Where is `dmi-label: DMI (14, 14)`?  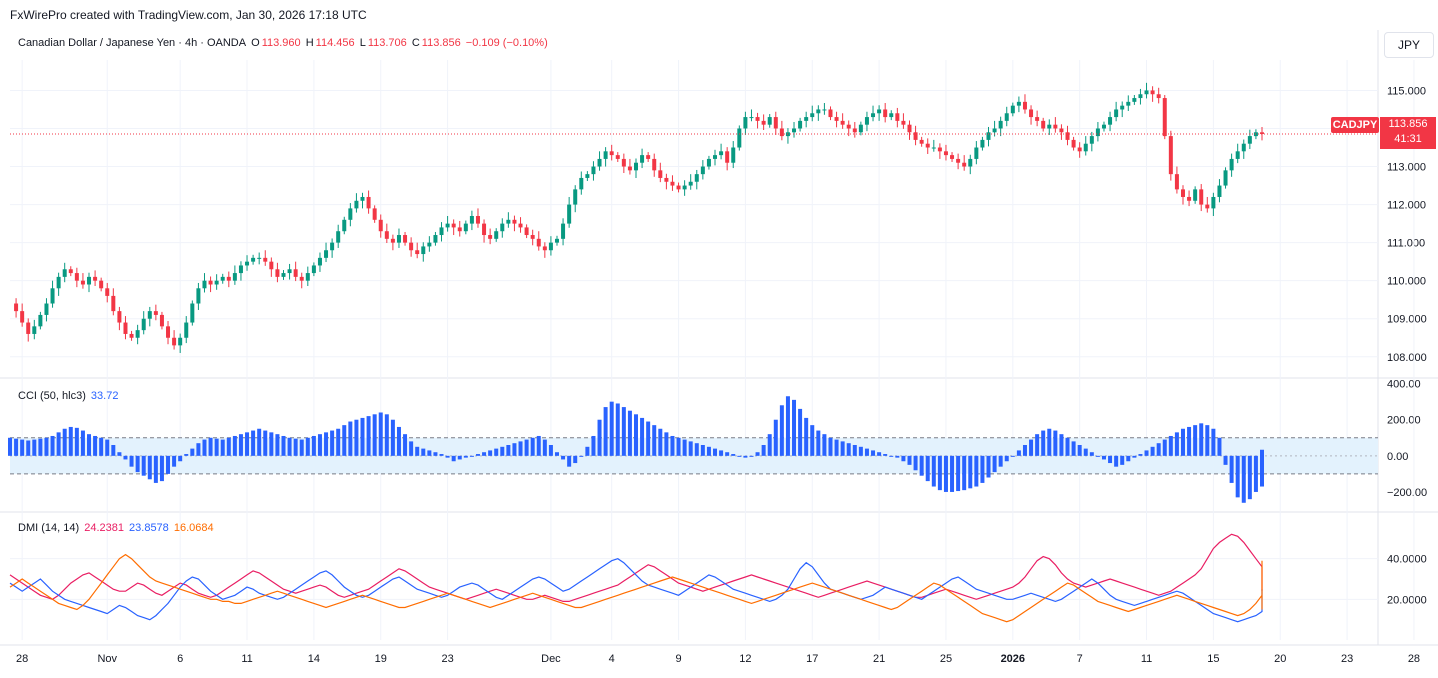 dmi-label: DMI (14, 14) is located at coordinates (49, 528).